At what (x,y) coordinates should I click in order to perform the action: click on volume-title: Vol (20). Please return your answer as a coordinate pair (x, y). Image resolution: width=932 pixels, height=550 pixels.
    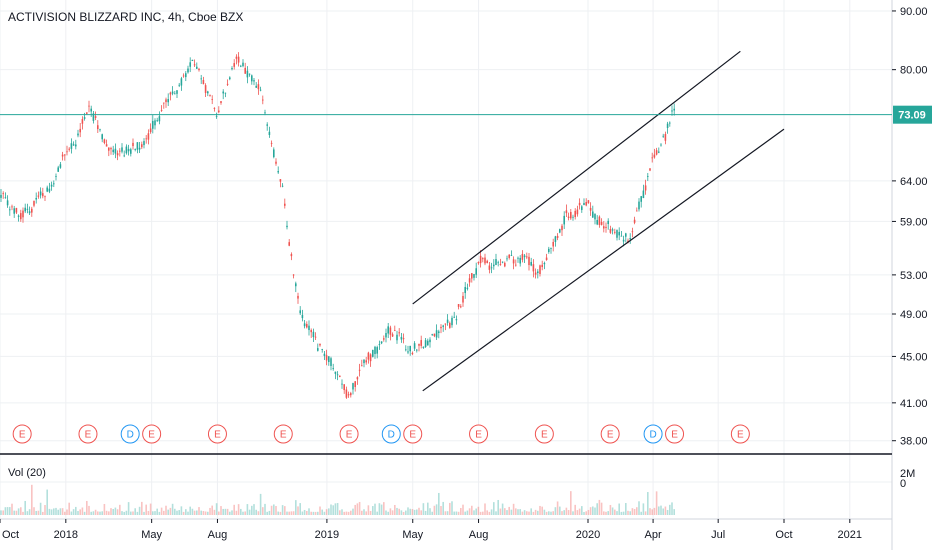
    Looking at the image, I should click on (27, 473).